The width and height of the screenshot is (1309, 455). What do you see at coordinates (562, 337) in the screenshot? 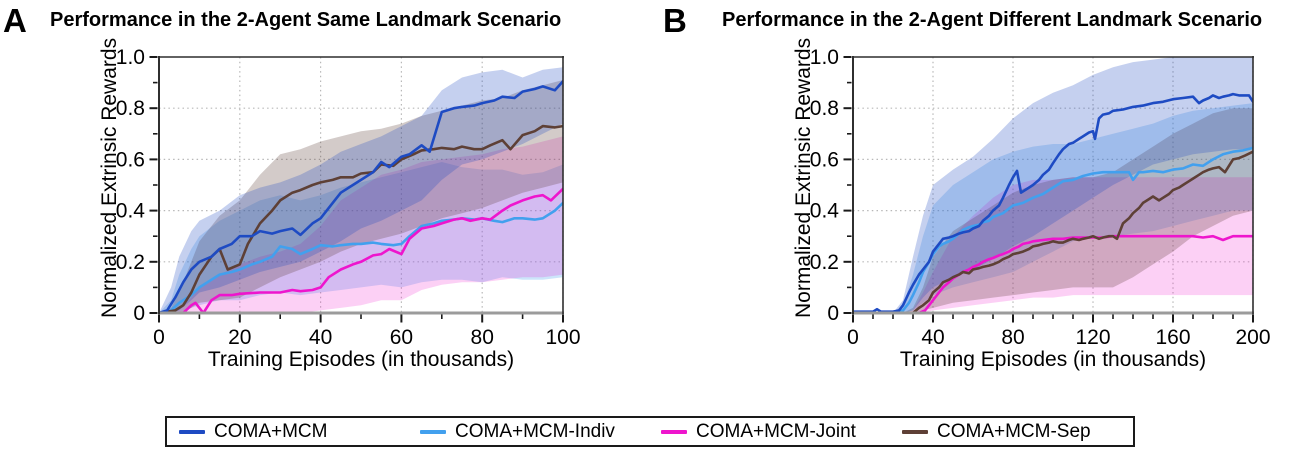
I see `x-tick-label: 100` at bounding box center [562, 337].